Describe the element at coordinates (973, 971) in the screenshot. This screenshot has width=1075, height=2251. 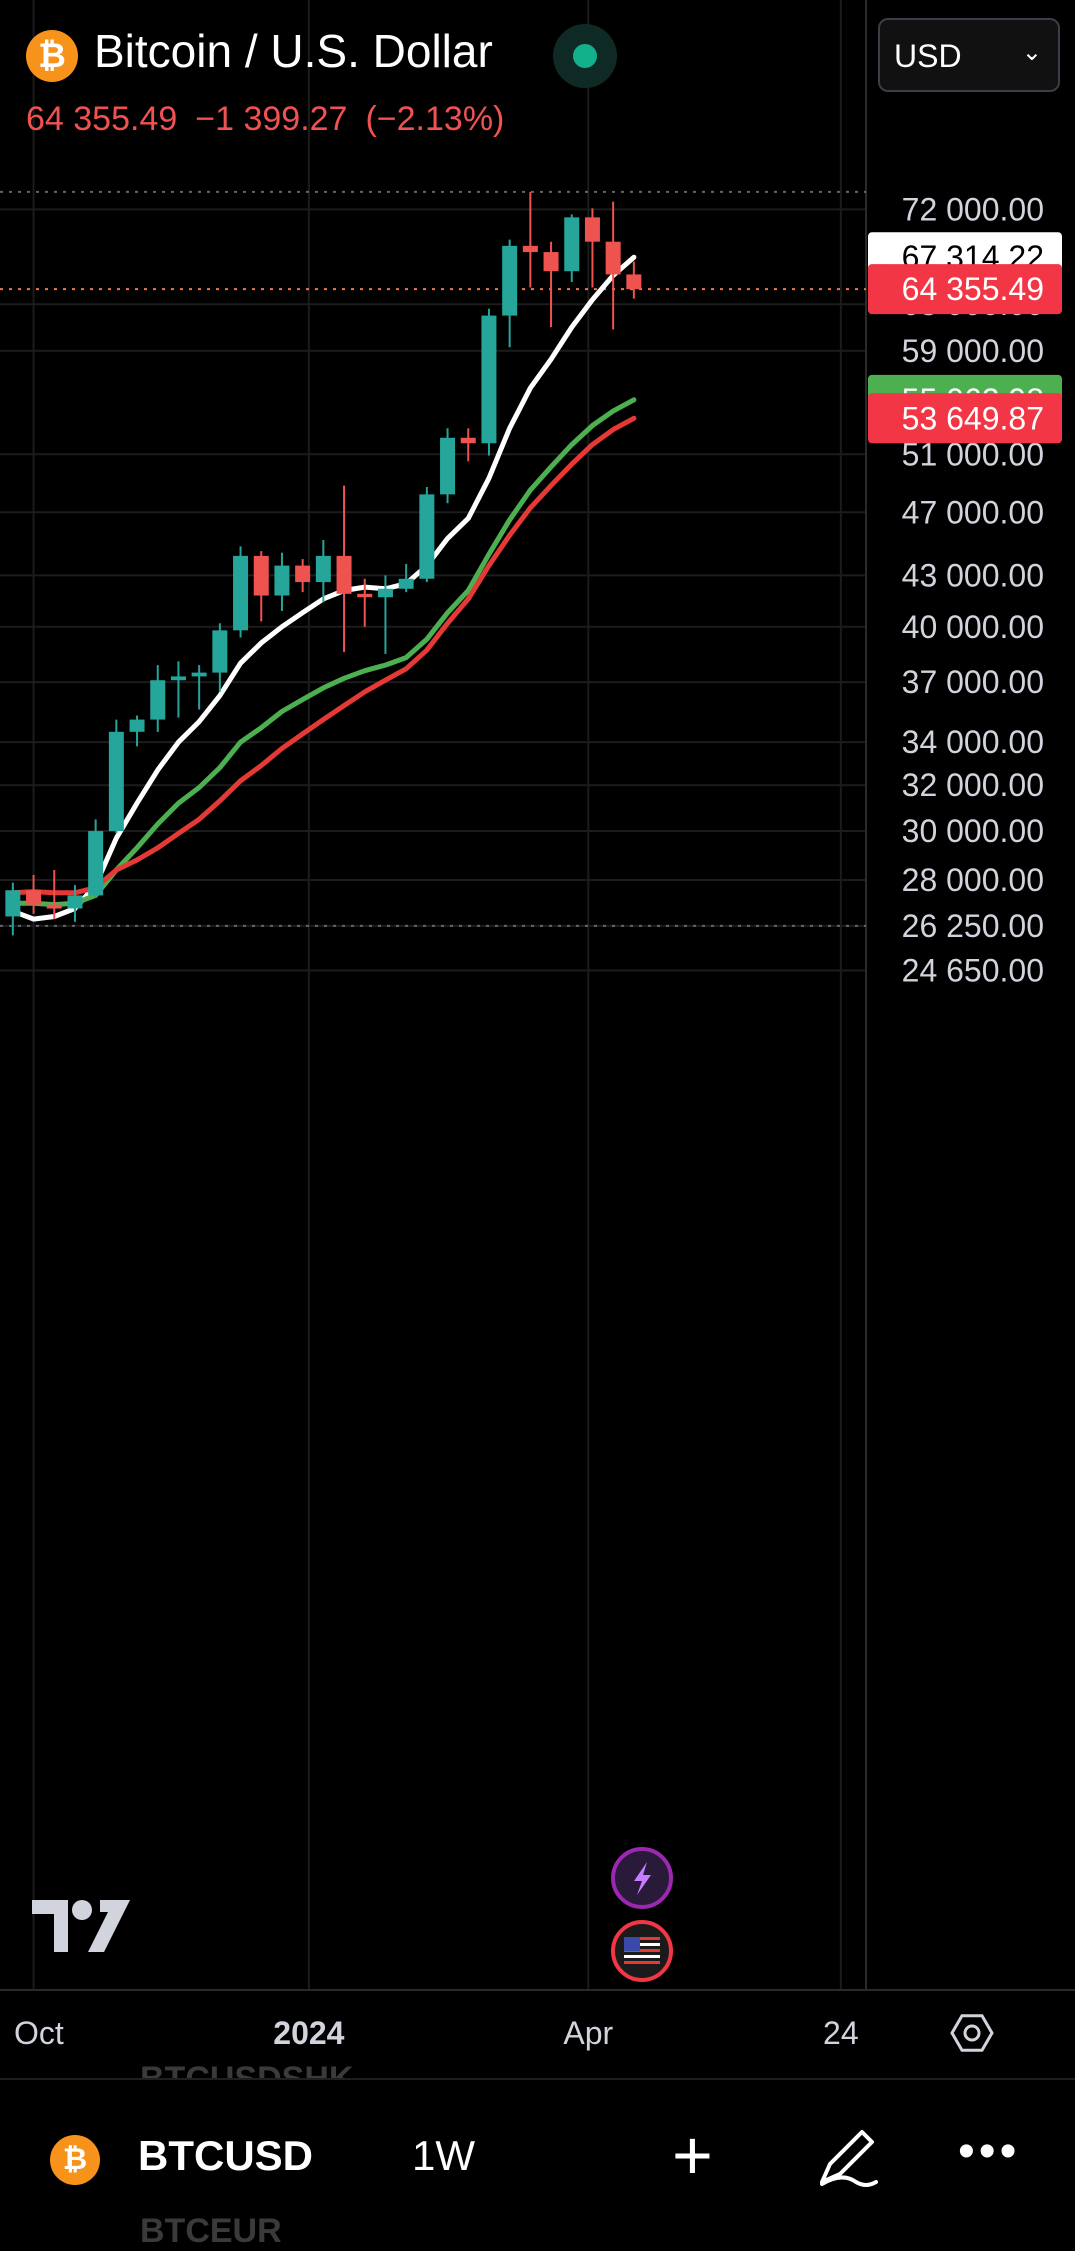
I see `y-tick-label: 24 650.00` at that location.